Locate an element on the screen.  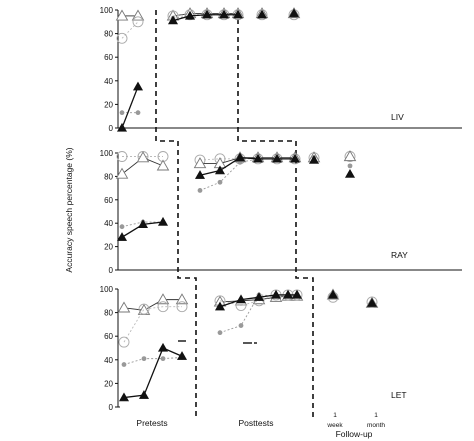
panel-label: LIV is located at coordinates (397, 117).